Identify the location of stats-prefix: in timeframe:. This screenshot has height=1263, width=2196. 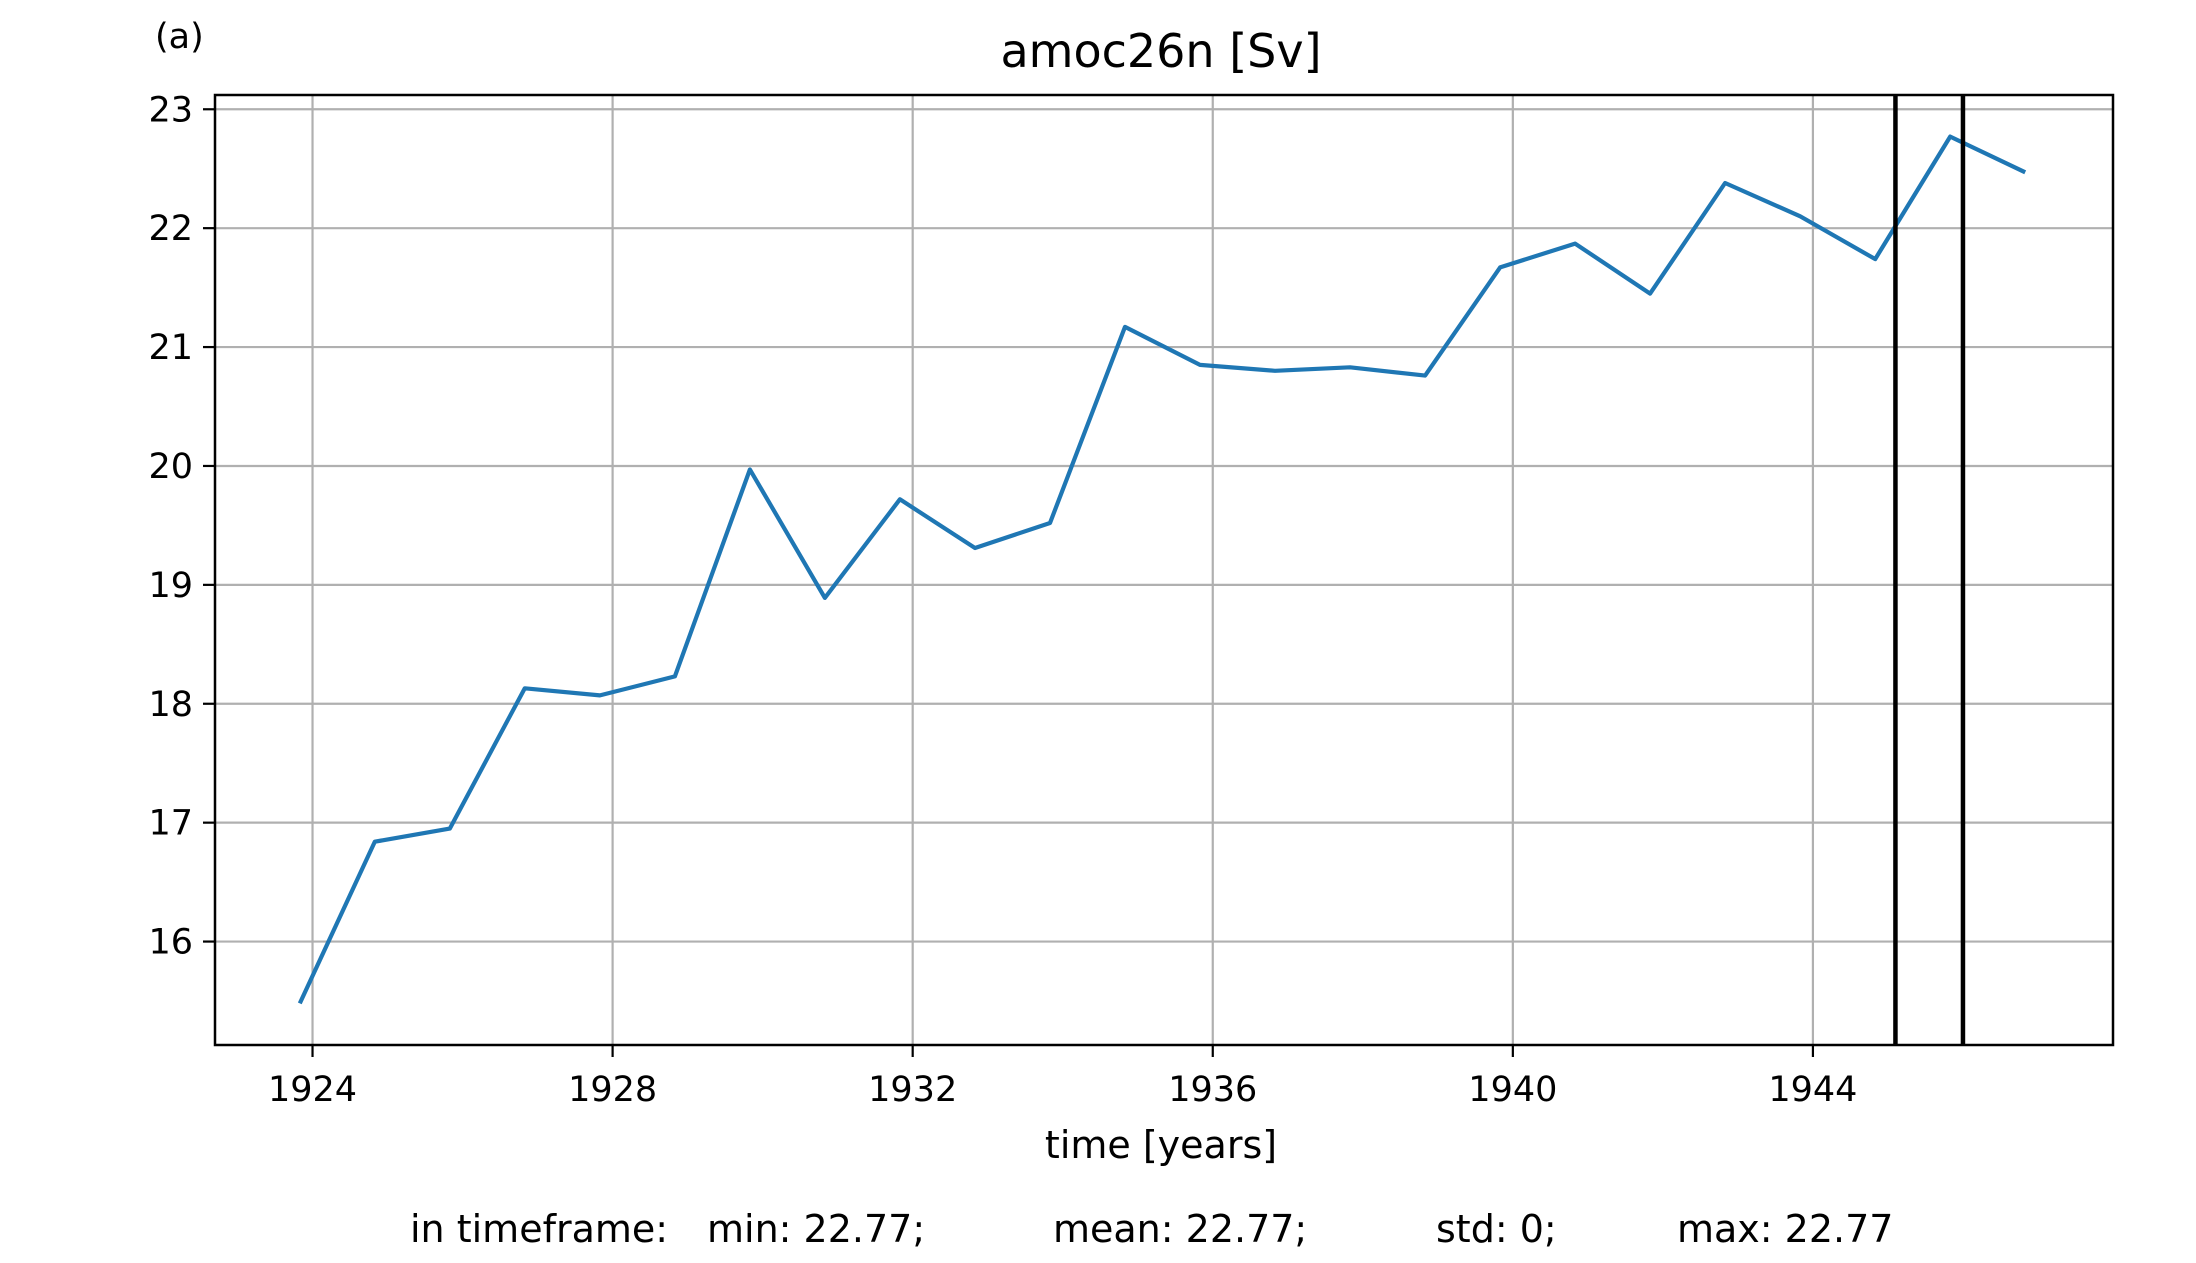
(539, 1229).